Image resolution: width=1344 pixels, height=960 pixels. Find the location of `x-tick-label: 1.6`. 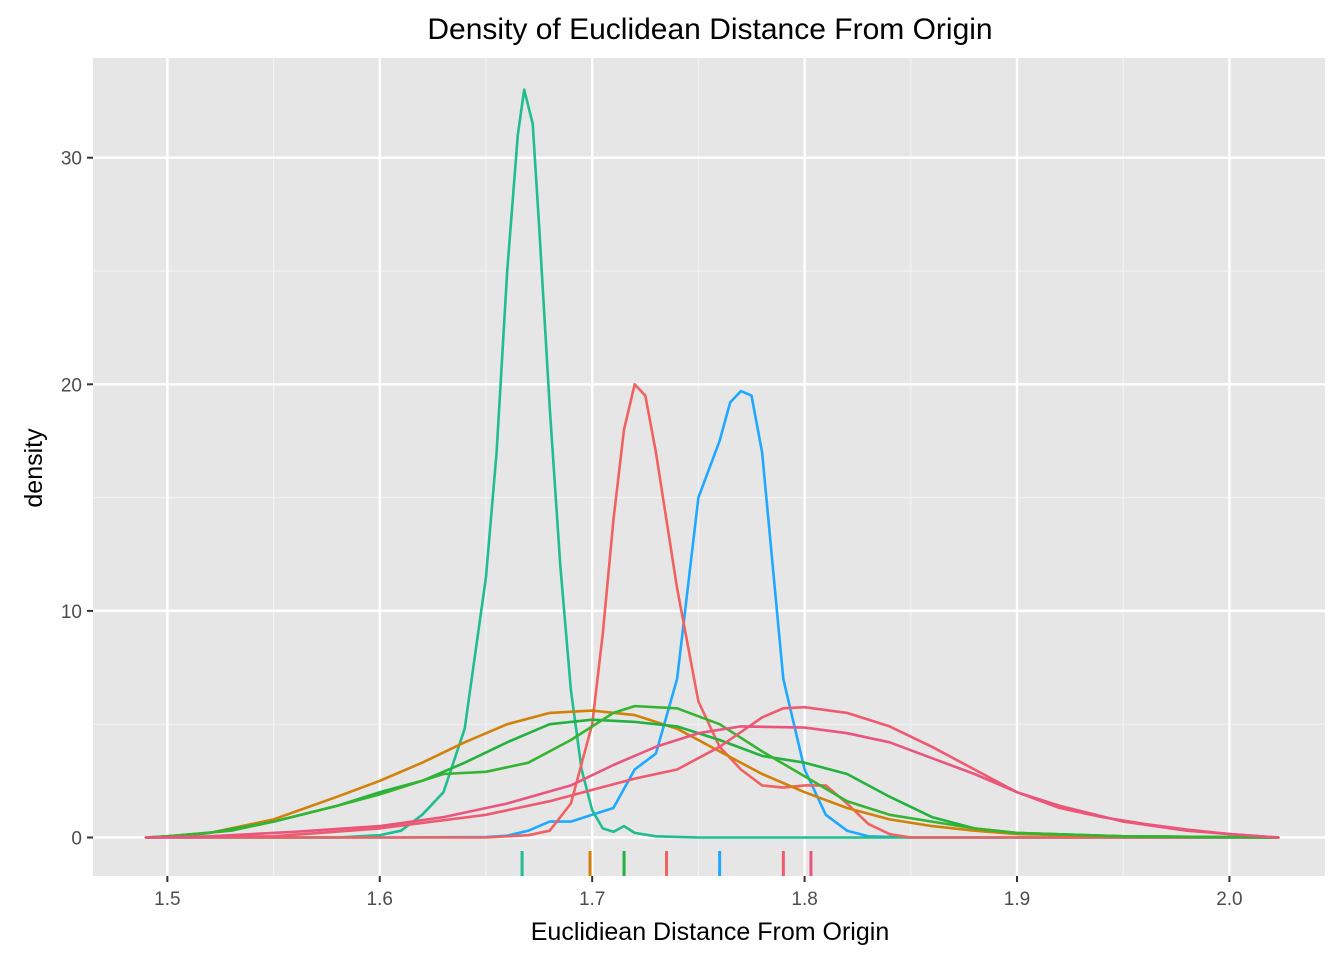

x-tick-label: 1.6 is located at coordinates (380, 899).